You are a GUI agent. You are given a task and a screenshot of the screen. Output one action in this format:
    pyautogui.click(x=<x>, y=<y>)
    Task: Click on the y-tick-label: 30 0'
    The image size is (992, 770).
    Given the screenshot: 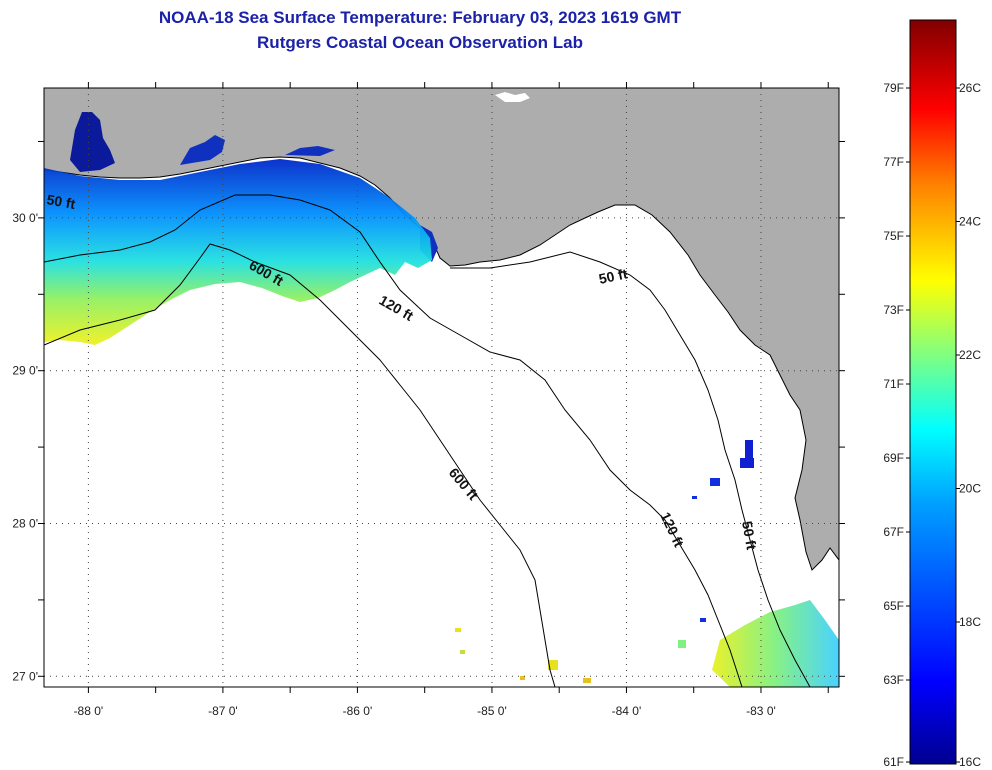 What is the action you would take?
    pyautogui.click(x=25, y=218)
    